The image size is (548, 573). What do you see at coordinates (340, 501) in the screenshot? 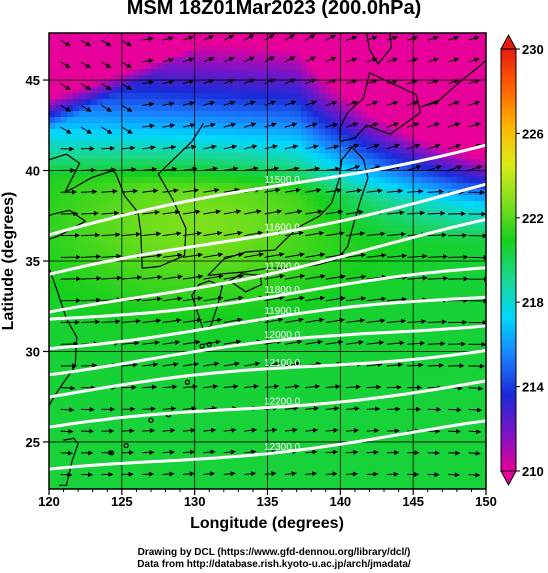
I see `x-tick-label: 140` at bounding box center [340, 501].